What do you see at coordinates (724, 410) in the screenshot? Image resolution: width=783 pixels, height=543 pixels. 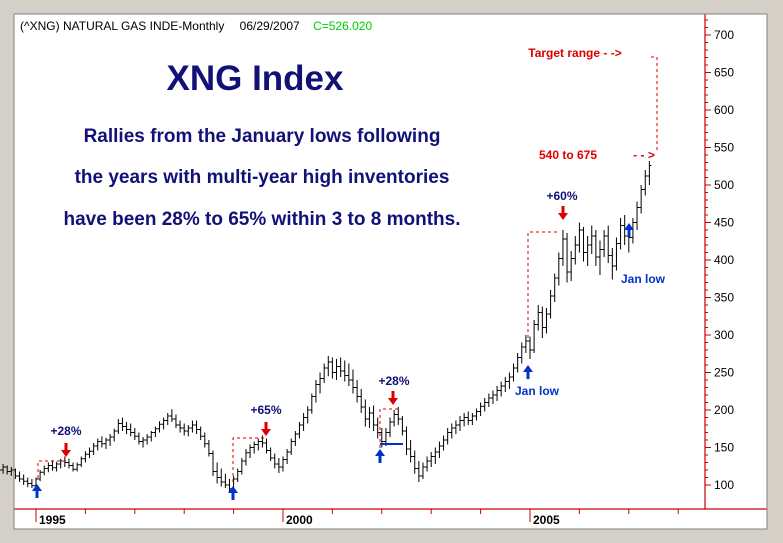 I see `y-tick-label: 200` at bounding box center [724, 410].